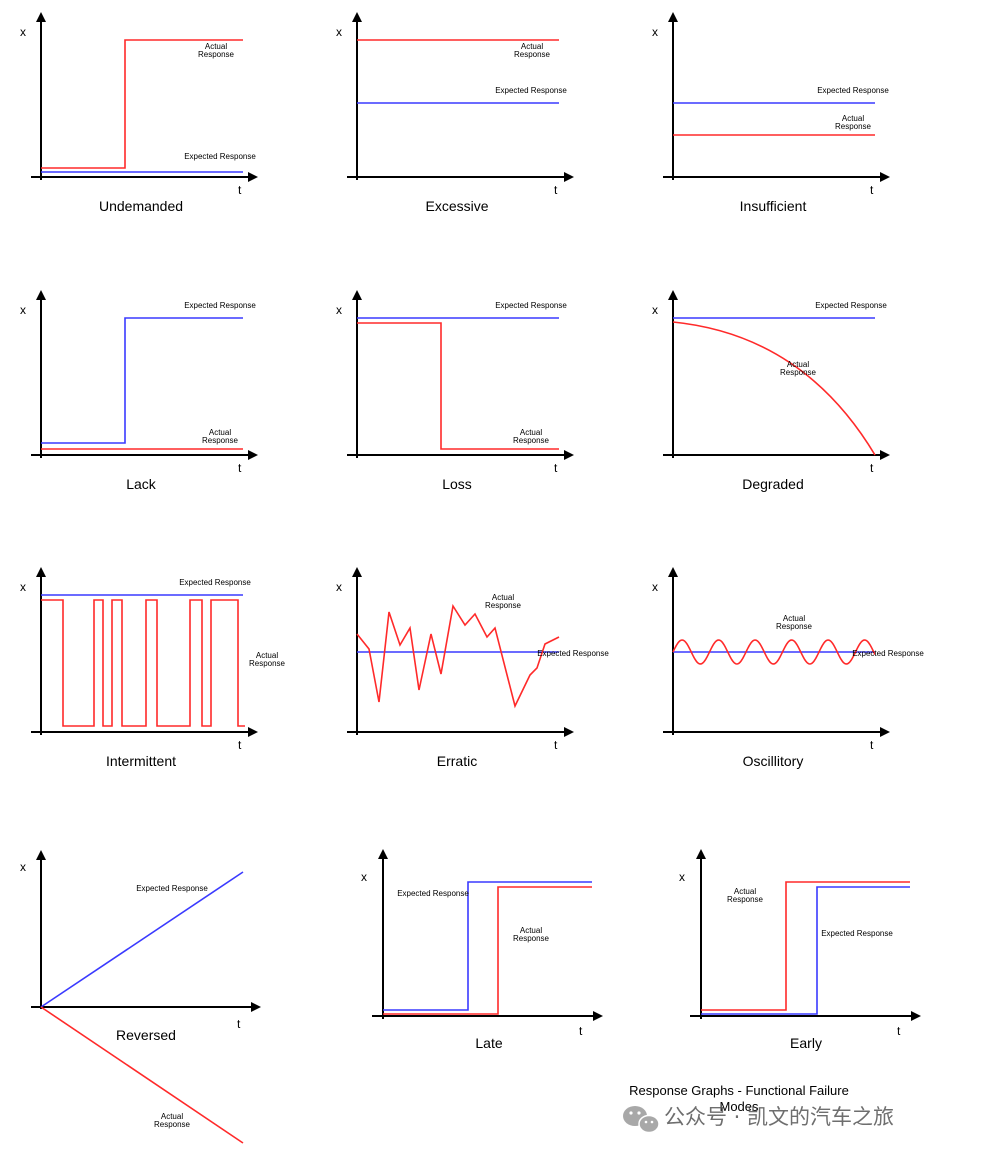 Image resolution: width=986 pixels, height=1156 pixels. What do you see at coordinates (141, 484) in the screenshot?
I see `graph-title-lack: Lack` at bounding box center [141, 484].